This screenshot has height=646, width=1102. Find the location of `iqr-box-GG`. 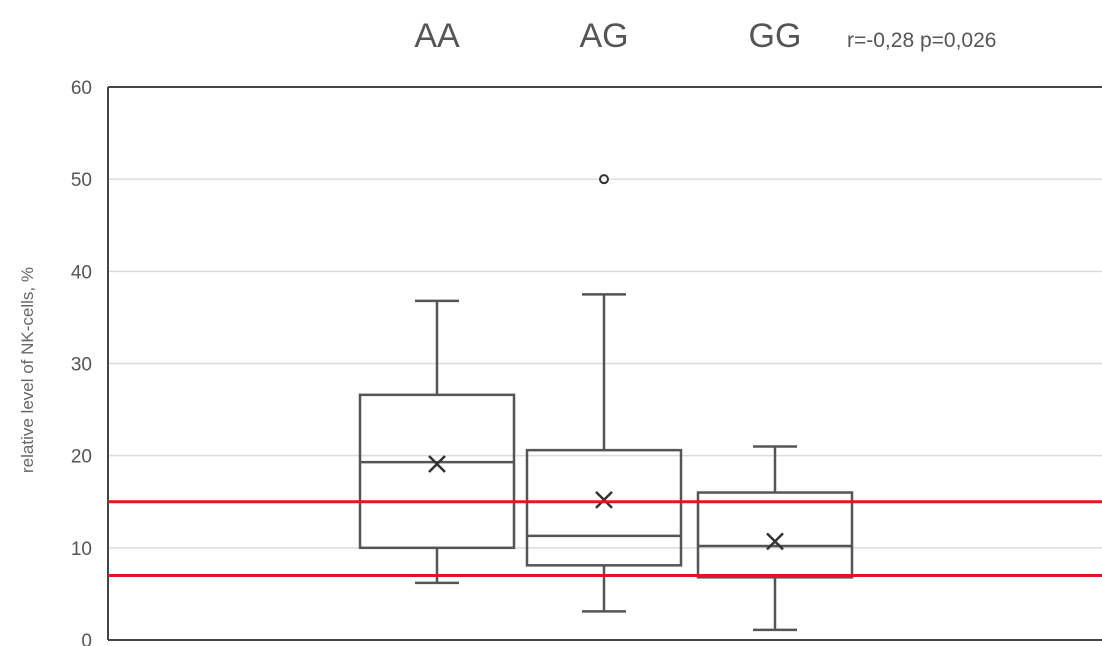

iqr-box-GG is located at coordinates (775, 535).